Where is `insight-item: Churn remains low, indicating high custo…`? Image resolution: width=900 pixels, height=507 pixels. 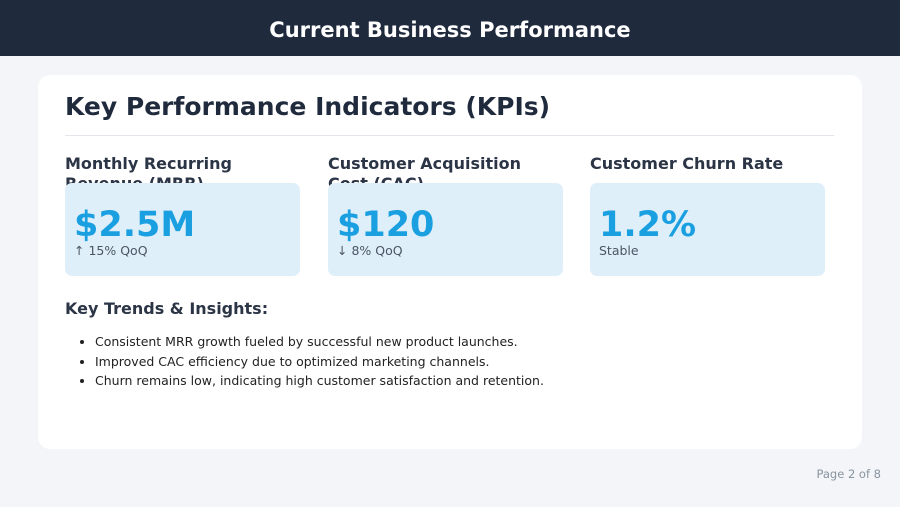
insight-item: Churn remains low, indicating high custo… is located at coordinates (319, 381).